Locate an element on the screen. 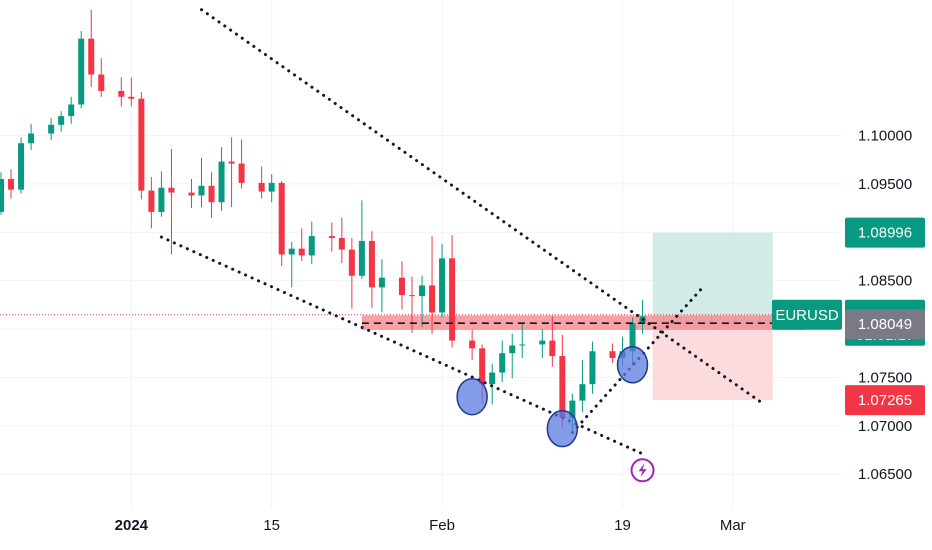  time-tick-label: Feb is located at coordinates (442, 525).